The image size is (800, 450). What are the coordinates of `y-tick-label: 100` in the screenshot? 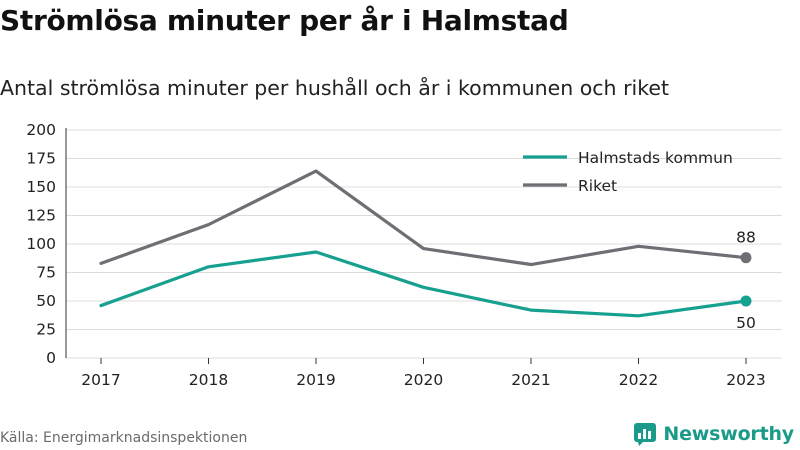 It's located at (41, 244).